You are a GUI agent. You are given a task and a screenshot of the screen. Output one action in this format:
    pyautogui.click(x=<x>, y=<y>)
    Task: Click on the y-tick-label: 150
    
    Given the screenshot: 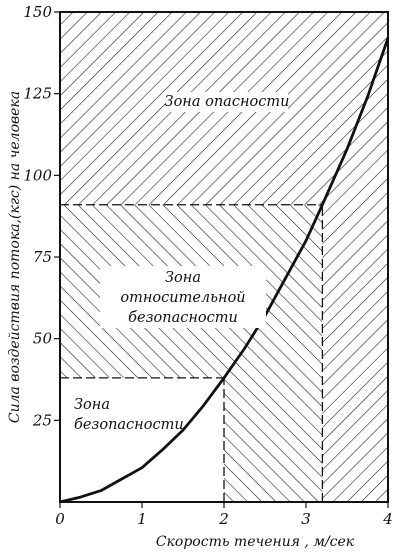 What is the action you would take?
    pyautogui.click(x=37, y=12)
    